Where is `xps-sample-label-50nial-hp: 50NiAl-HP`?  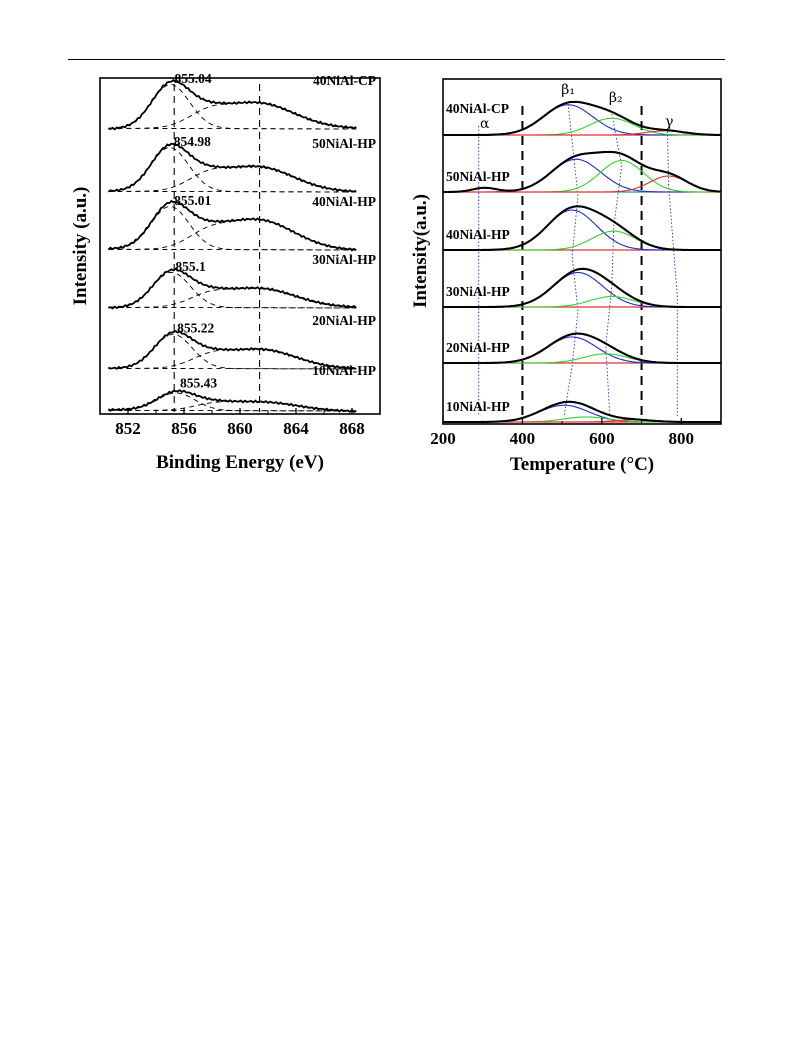
xps-sample-label-50nial-hp: 50NiAl-HP is located at coordinates (344, 143).